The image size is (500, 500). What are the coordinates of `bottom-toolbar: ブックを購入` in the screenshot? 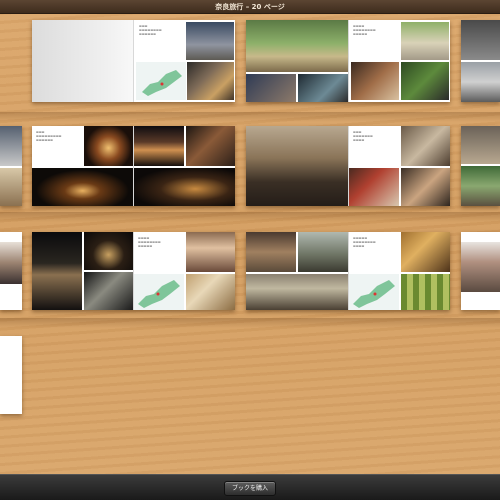 It's located at (250, 487).